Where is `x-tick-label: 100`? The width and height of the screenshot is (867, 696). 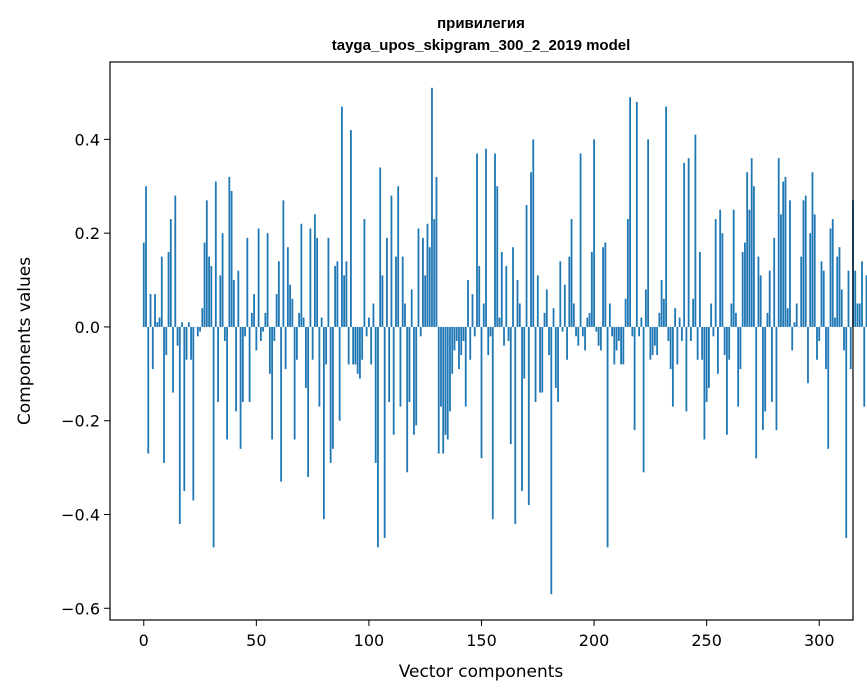
x-tick-label: 100 is located at coordinates (369, 640).